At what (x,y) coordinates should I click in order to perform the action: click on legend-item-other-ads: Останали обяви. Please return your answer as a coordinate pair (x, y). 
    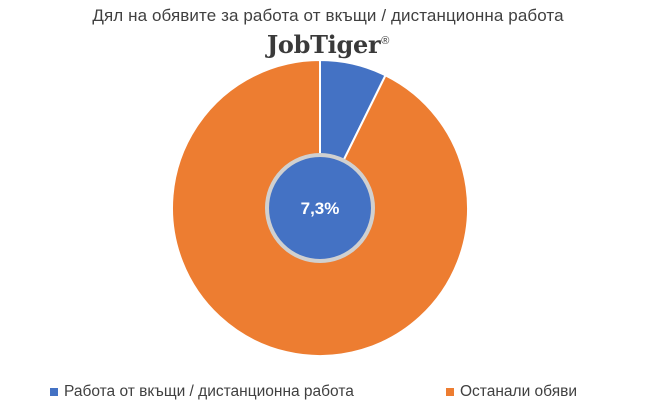
    Looking at the image, I should click on (511, 392).